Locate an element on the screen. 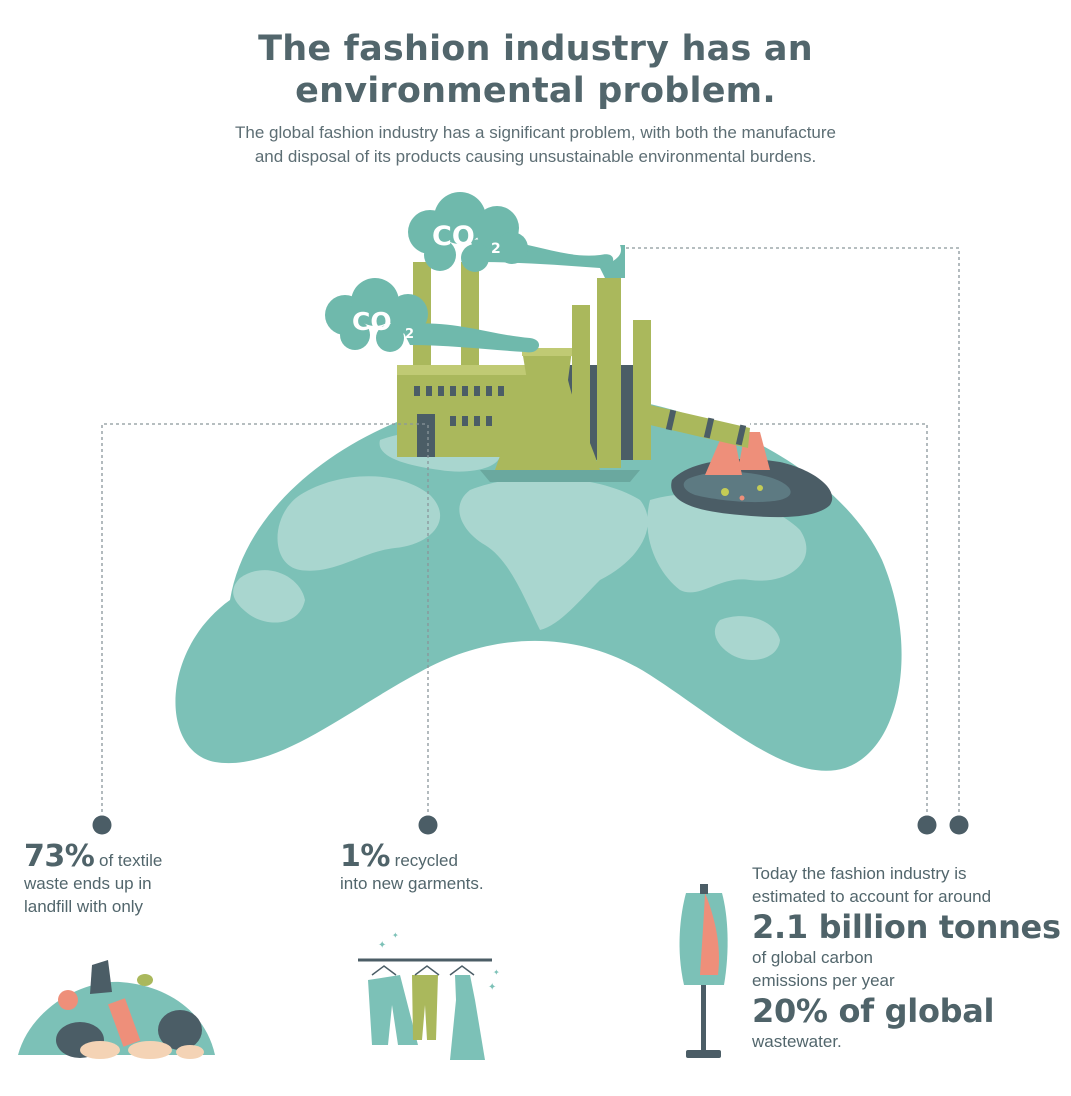 This screenshot has width=1071, height=1096. co2-top-subscript: 2 is located at coordinates (496, 249).